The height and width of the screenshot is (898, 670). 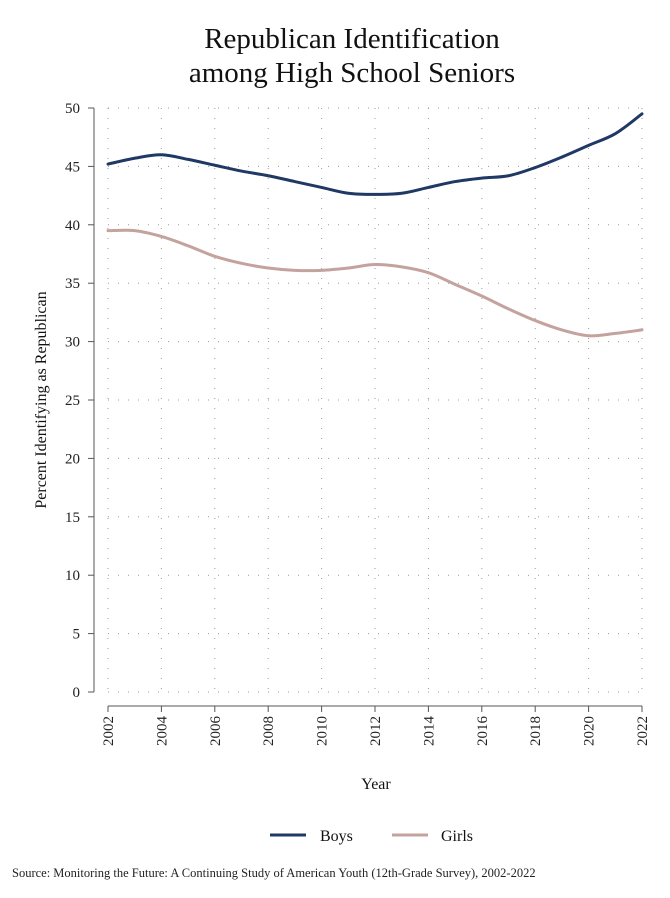 I want to click on y-tick-label: 5, so click(x=77, y=635).